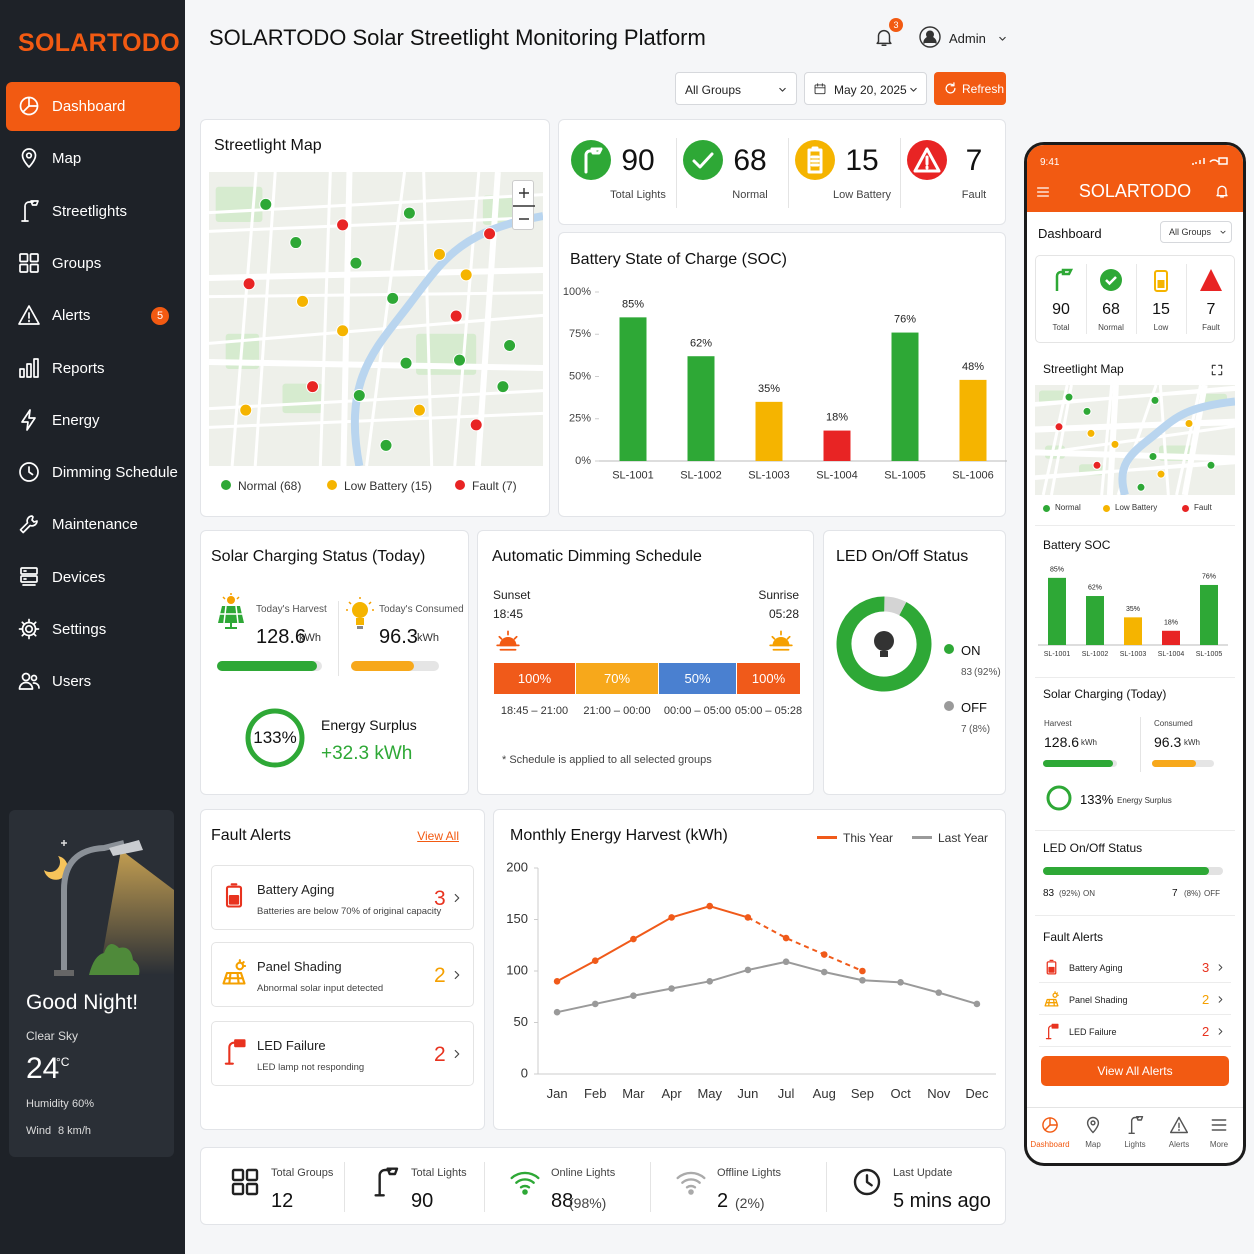 The height and width of the screenshot is (1254, 1254). I want to click on led-label: OFF, so click(1212, 893).